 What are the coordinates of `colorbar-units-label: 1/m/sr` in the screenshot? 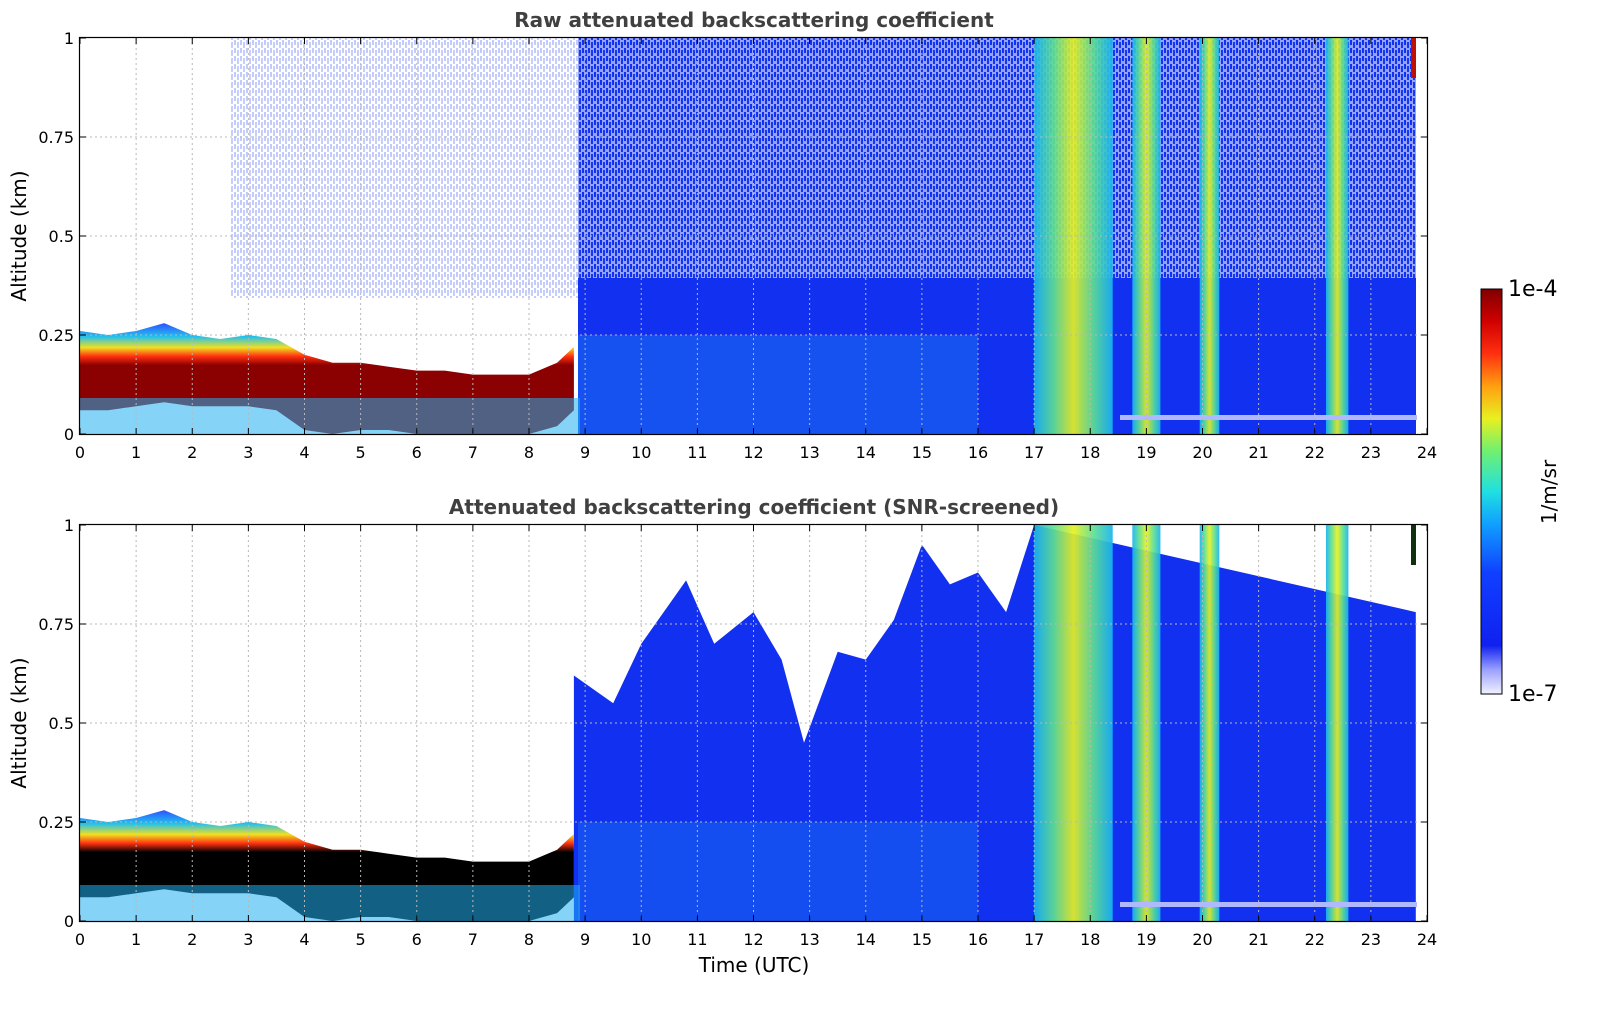 It's located at (1549, 491).